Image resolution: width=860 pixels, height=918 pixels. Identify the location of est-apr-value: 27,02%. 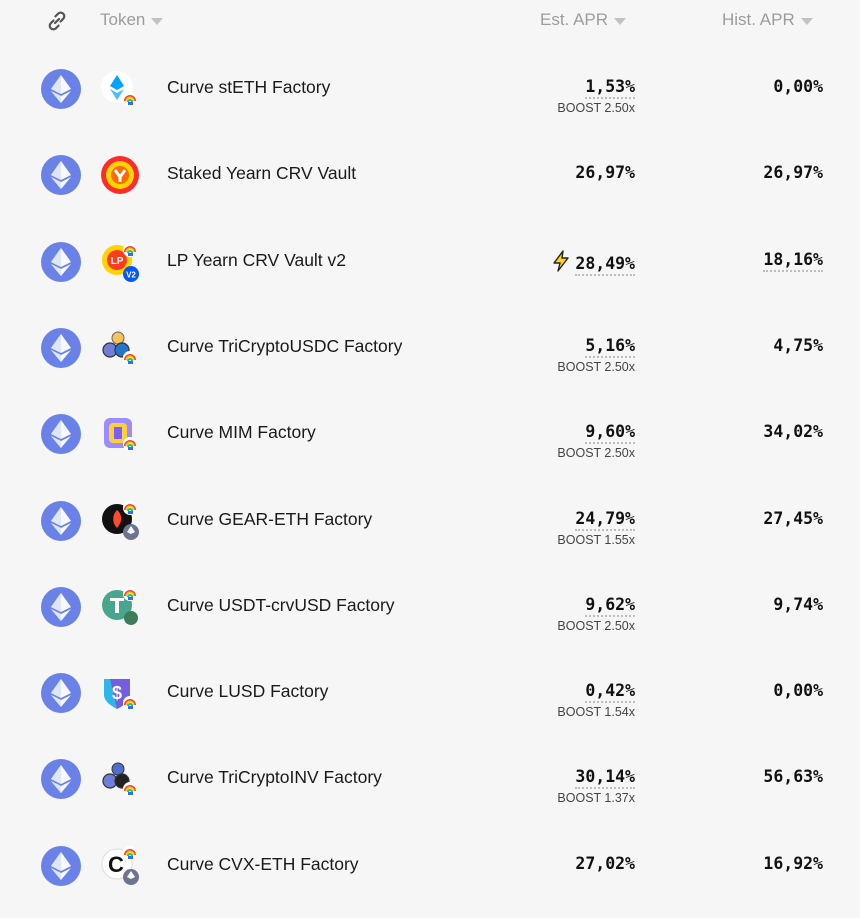
(605, 863).